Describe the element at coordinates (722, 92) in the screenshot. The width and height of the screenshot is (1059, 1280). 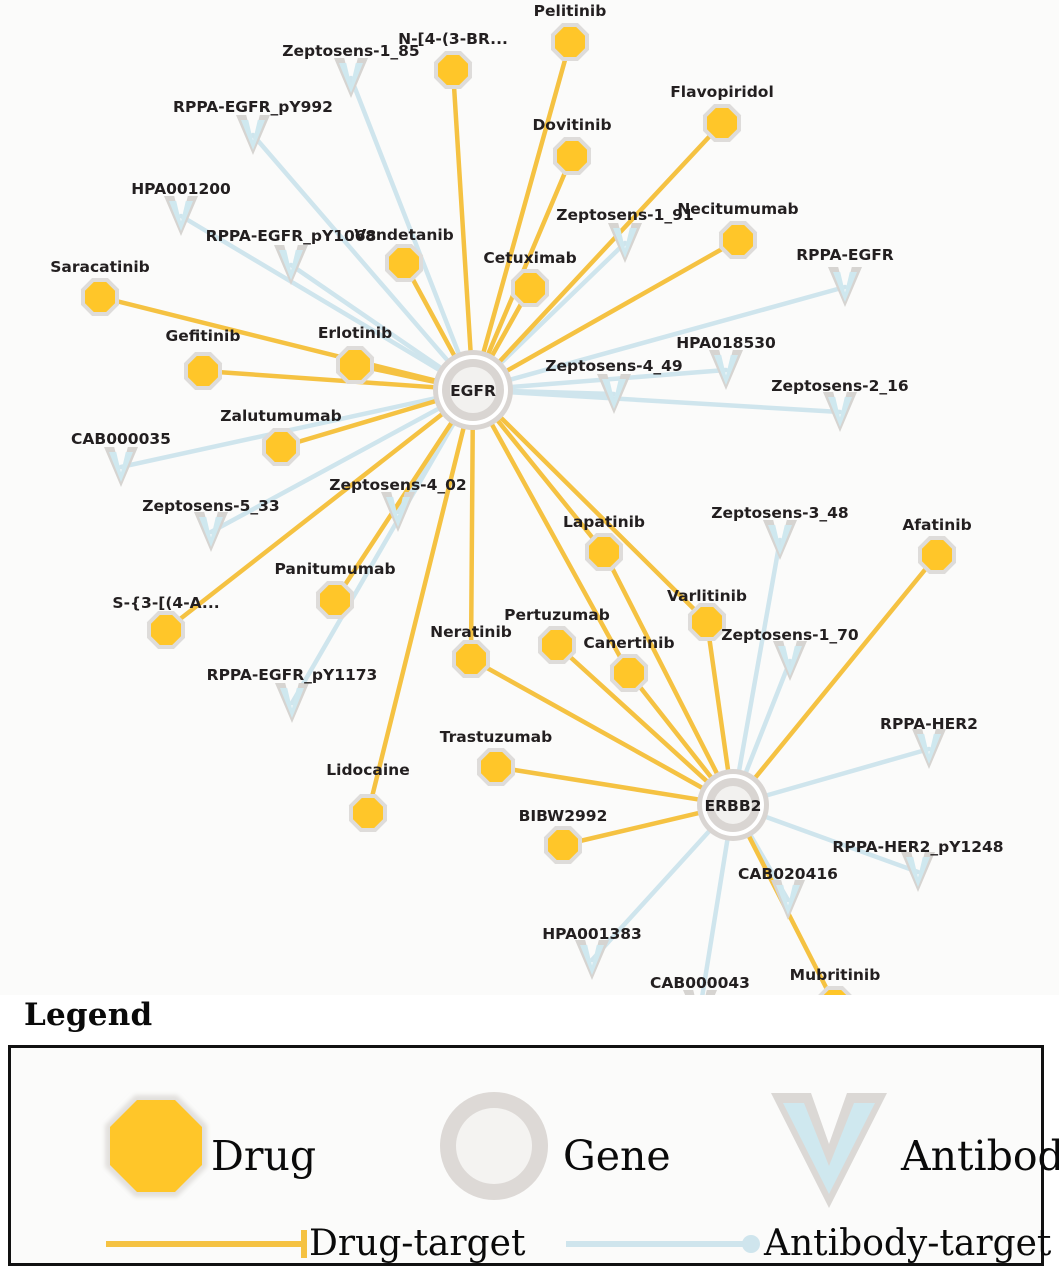
I see `node-label: Flavopiridol` at that location.